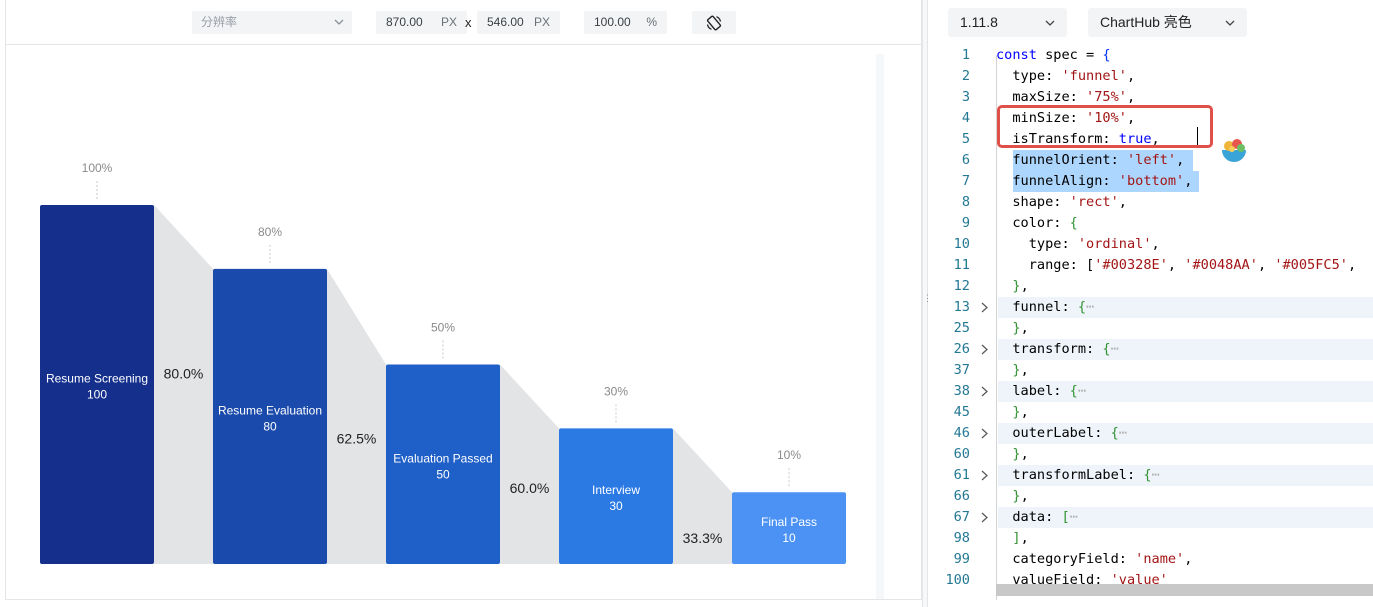  What do you see at coordinates (1150, 202) in the screenshot?
I see `code-line: 8 shape: 'rect',` at bounding box center [1150, 202].